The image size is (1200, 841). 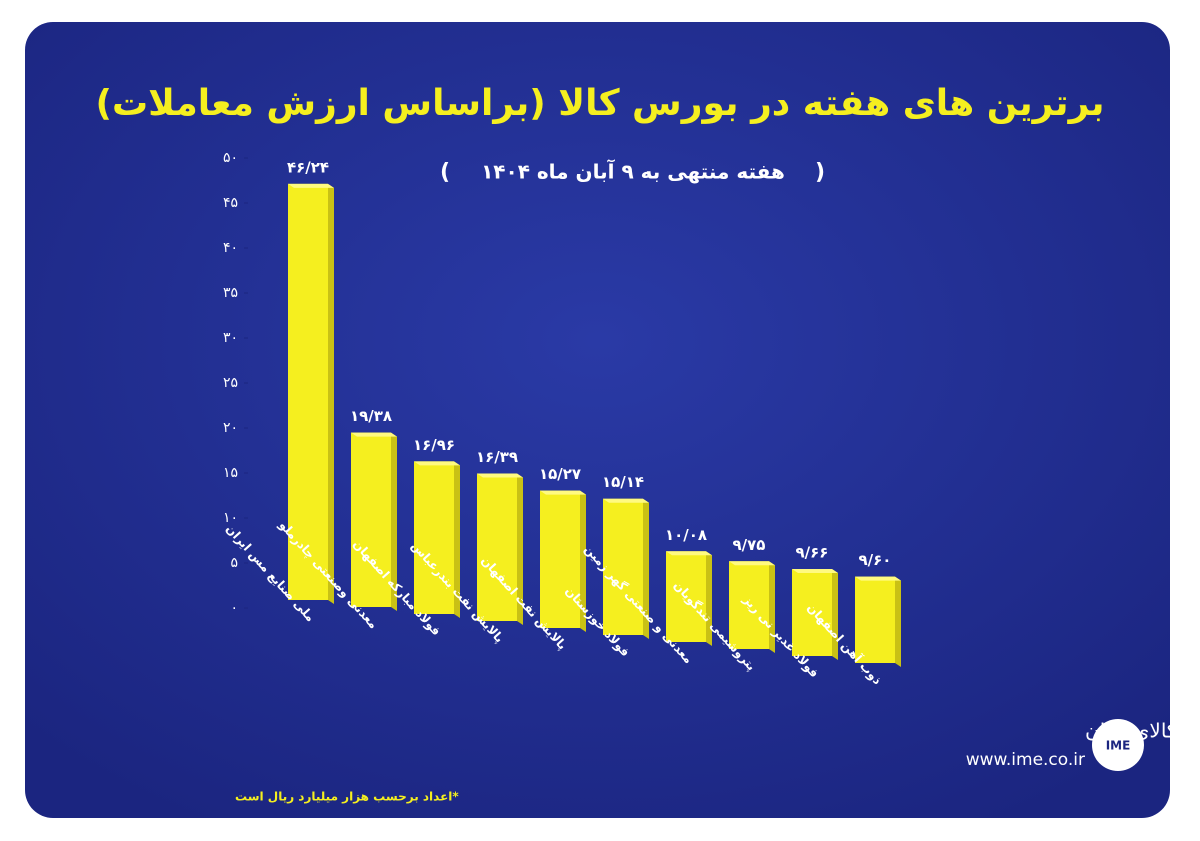 I want to click on logo-circle, so click(x=1118, y=745).